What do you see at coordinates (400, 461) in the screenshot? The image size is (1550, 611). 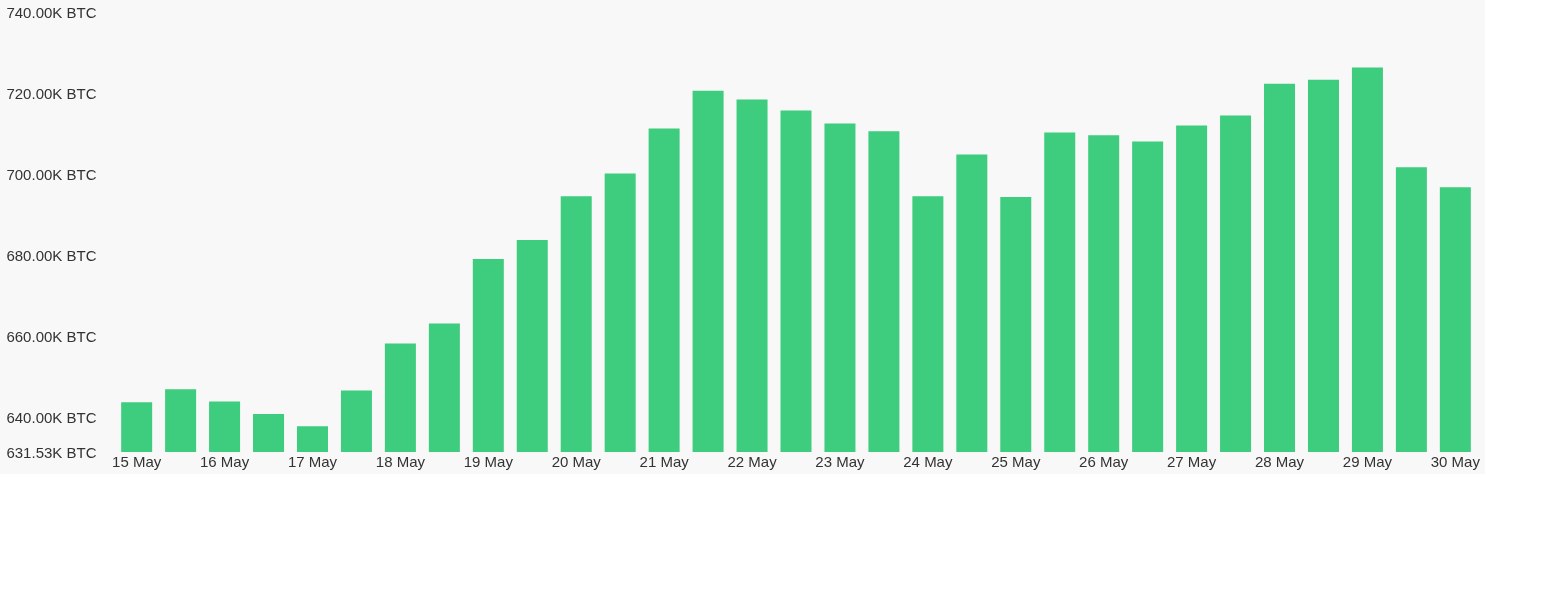 I see `x-tick-label: 18 May` at bounding box center [400, 461].